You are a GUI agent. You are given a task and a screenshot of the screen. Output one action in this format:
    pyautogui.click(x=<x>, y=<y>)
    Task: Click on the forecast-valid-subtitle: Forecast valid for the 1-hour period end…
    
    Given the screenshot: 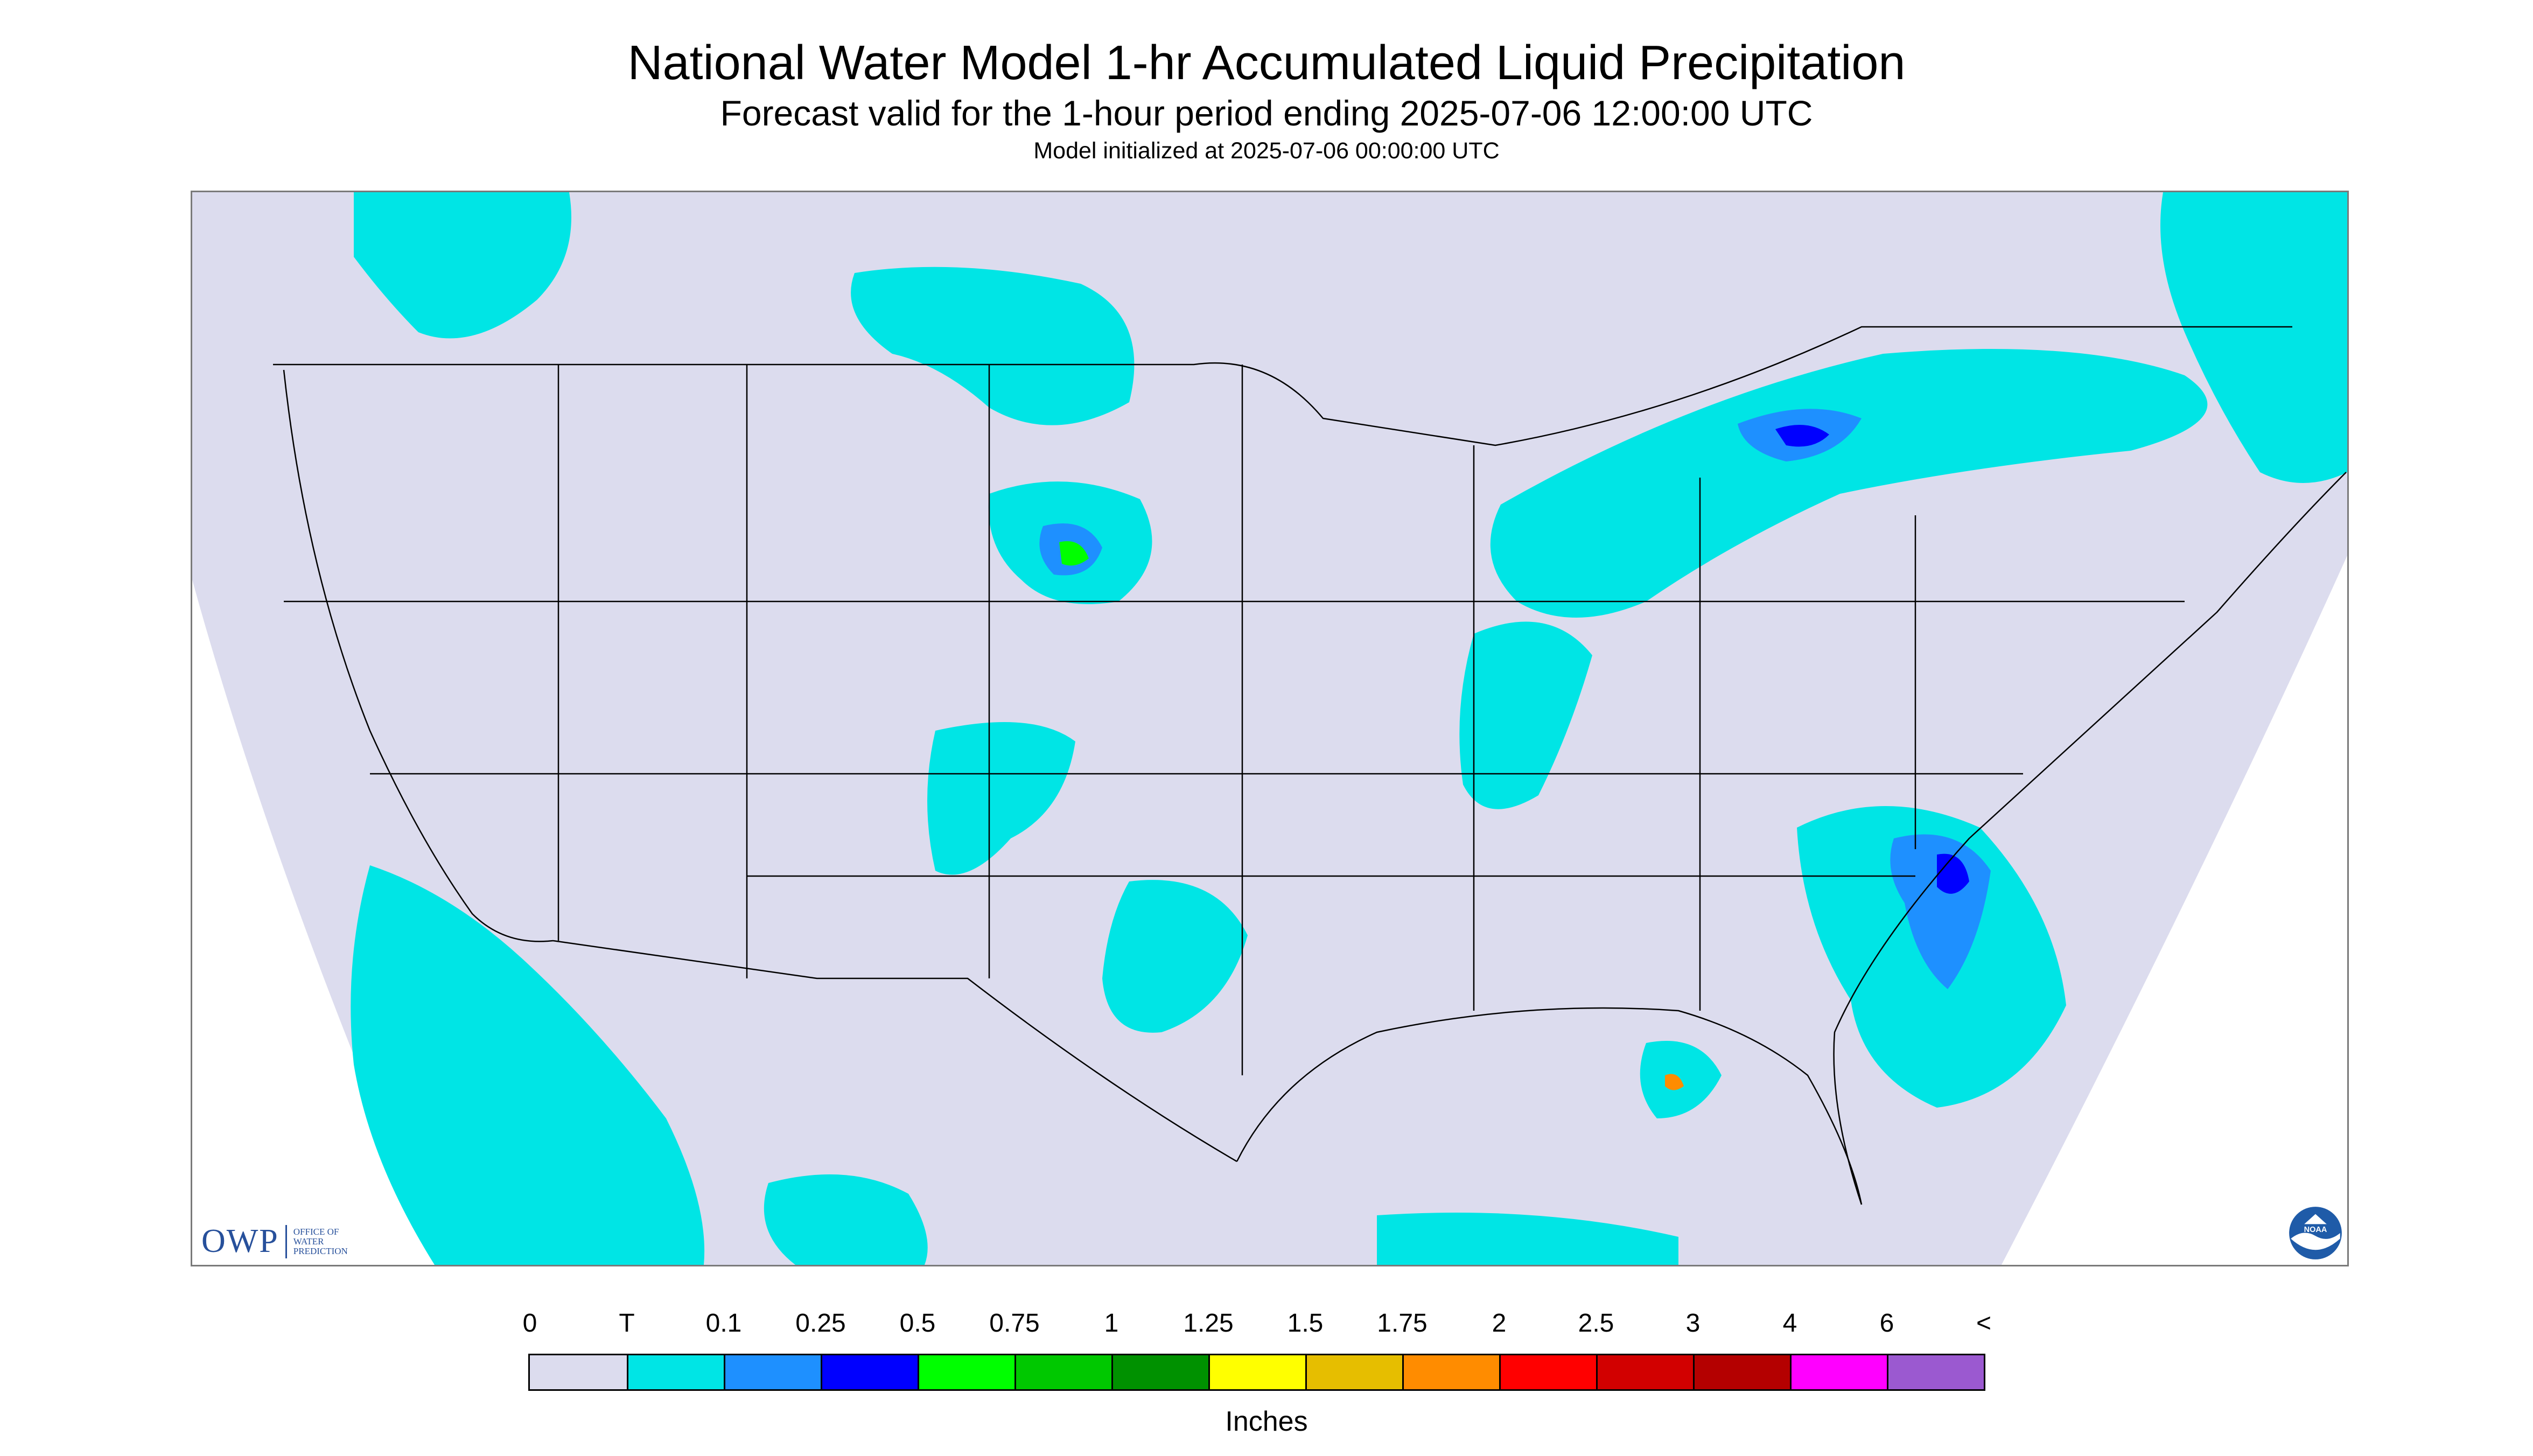 What is the action you would take?
    pyautogui.click(x=1266, y=113)
    